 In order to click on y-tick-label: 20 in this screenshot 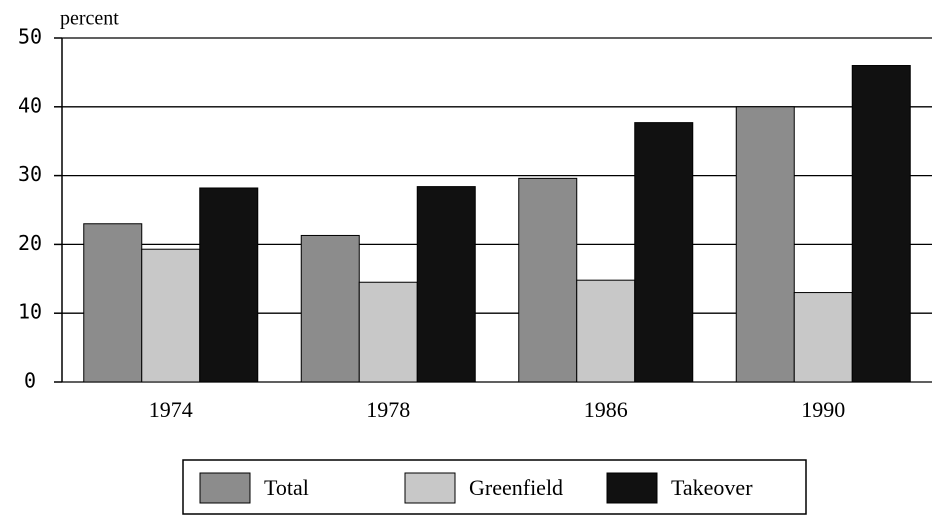, I will do `click(30, 243)`.